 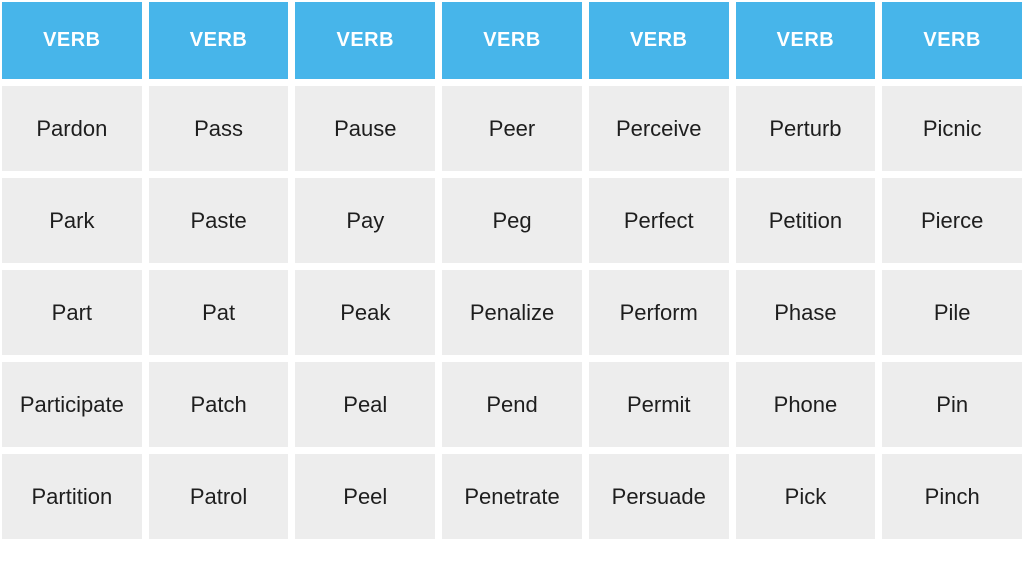 I want to click on verb-cell: Pierce, so click(x=952, y=220).